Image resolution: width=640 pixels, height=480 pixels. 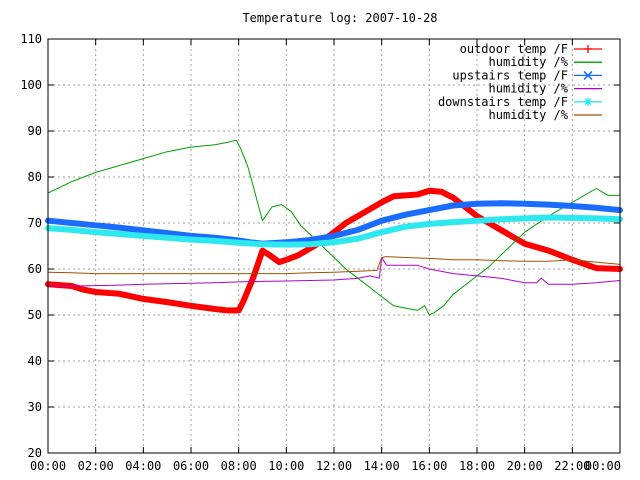 What do you see at coordinates (239, 466) in the screenshot?
I see `x-tick-label: 08:00` at bounding box center [239, 466].